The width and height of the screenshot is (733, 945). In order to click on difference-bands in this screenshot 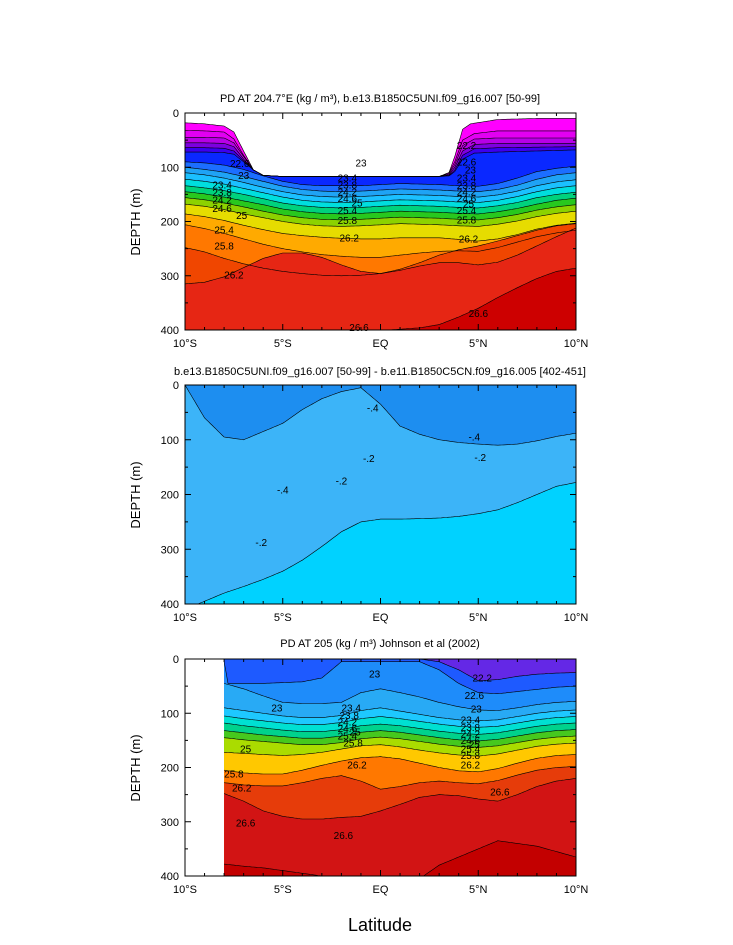, I will do `click(380, 494)`.